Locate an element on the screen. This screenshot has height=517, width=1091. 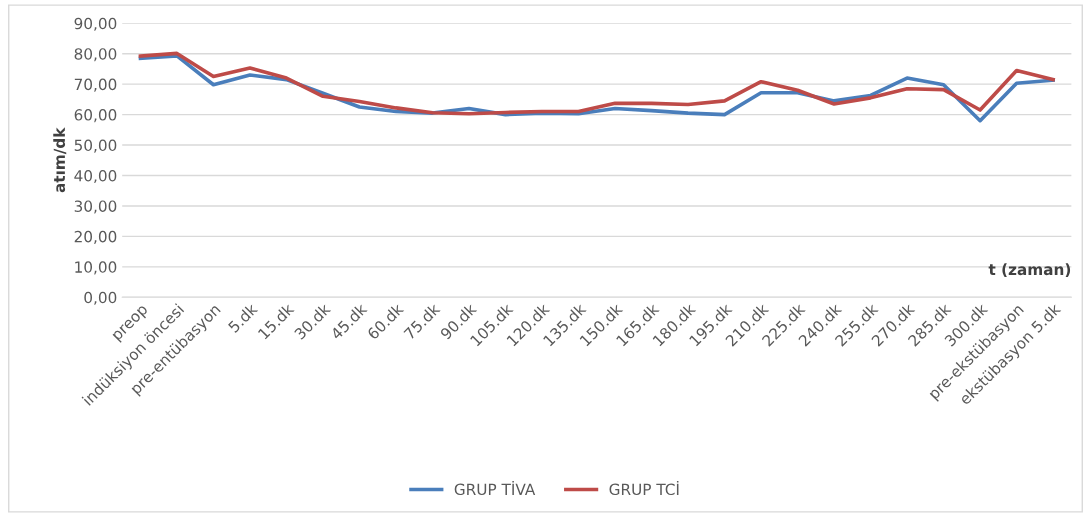
y-axis-title: atım/dk is located at coordinates (60, 160).